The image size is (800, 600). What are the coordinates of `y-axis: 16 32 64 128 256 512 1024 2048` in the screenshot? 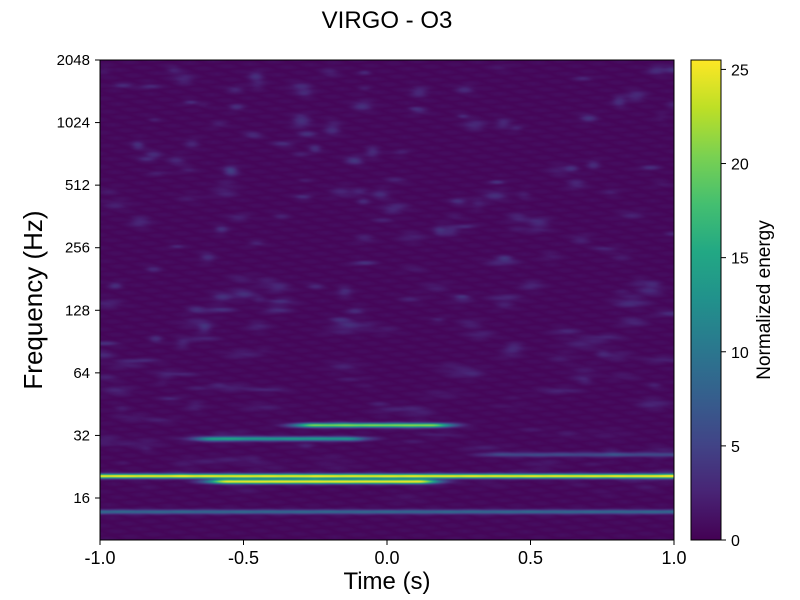 It's located at (78, 279).